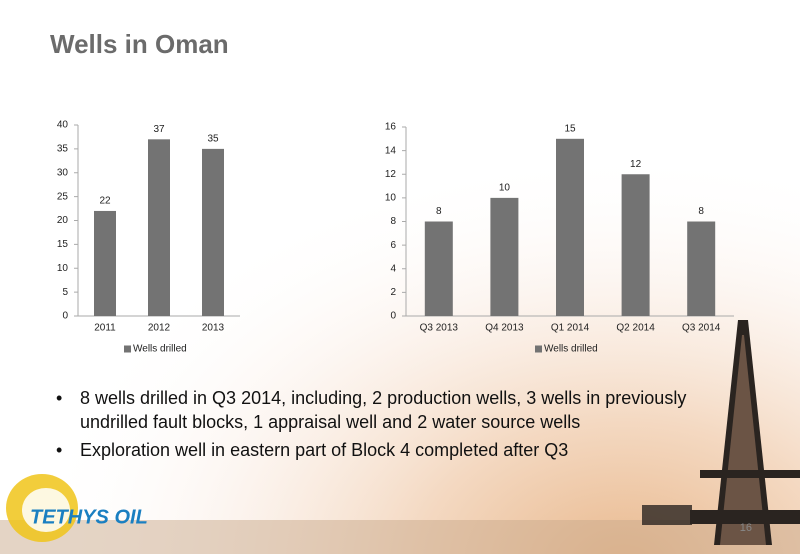 Image resolution: width=800 pixels, height=554 pixels. Describe the element at coordinates (391, 150) in the screenshot. I see `y-tick-label: 14` at that location.